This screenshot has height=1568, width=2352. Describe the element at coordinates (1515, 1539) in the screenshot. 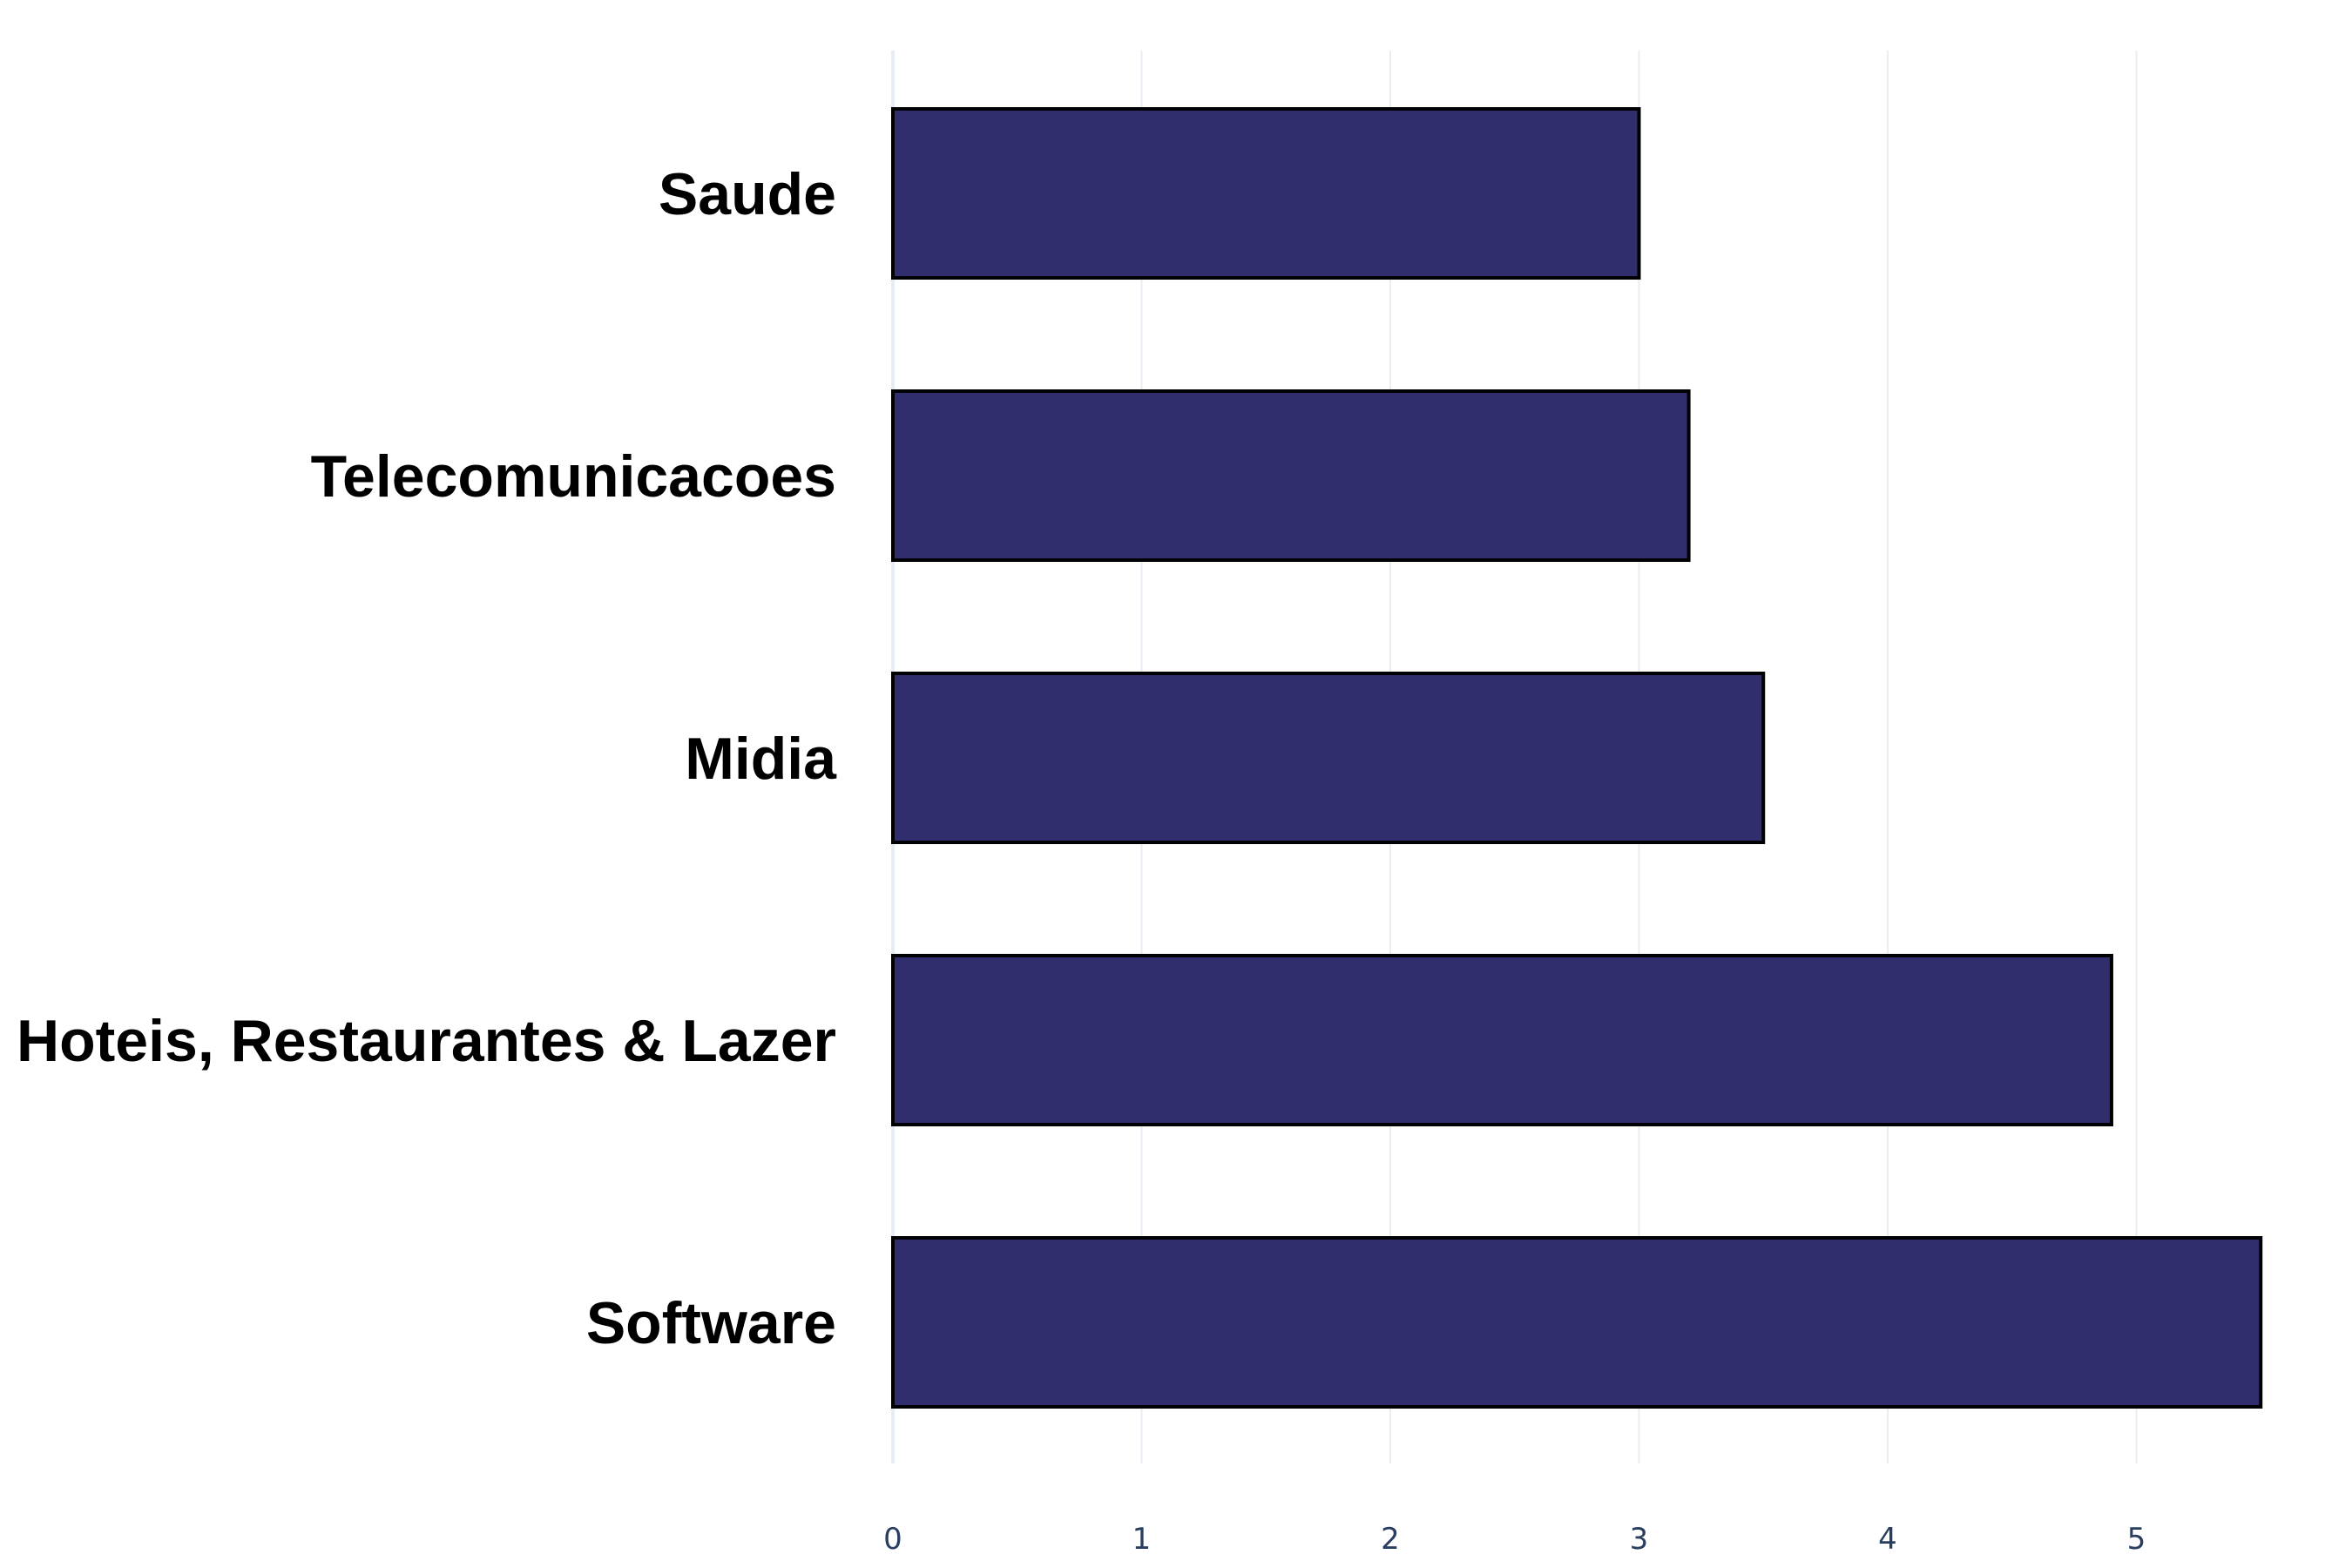

I see `x-tick-labels: 0 1 2 3 4 5` at that location.